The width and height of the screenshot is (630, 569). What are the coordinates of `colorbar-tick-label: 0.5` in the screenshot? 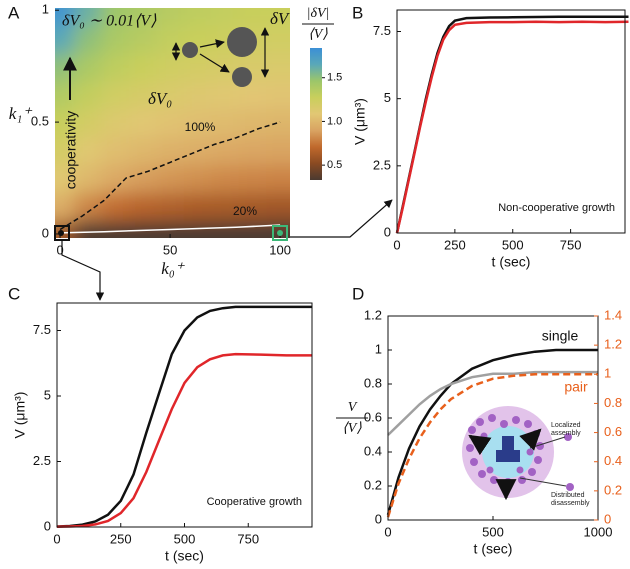 It's located at (334, 165).